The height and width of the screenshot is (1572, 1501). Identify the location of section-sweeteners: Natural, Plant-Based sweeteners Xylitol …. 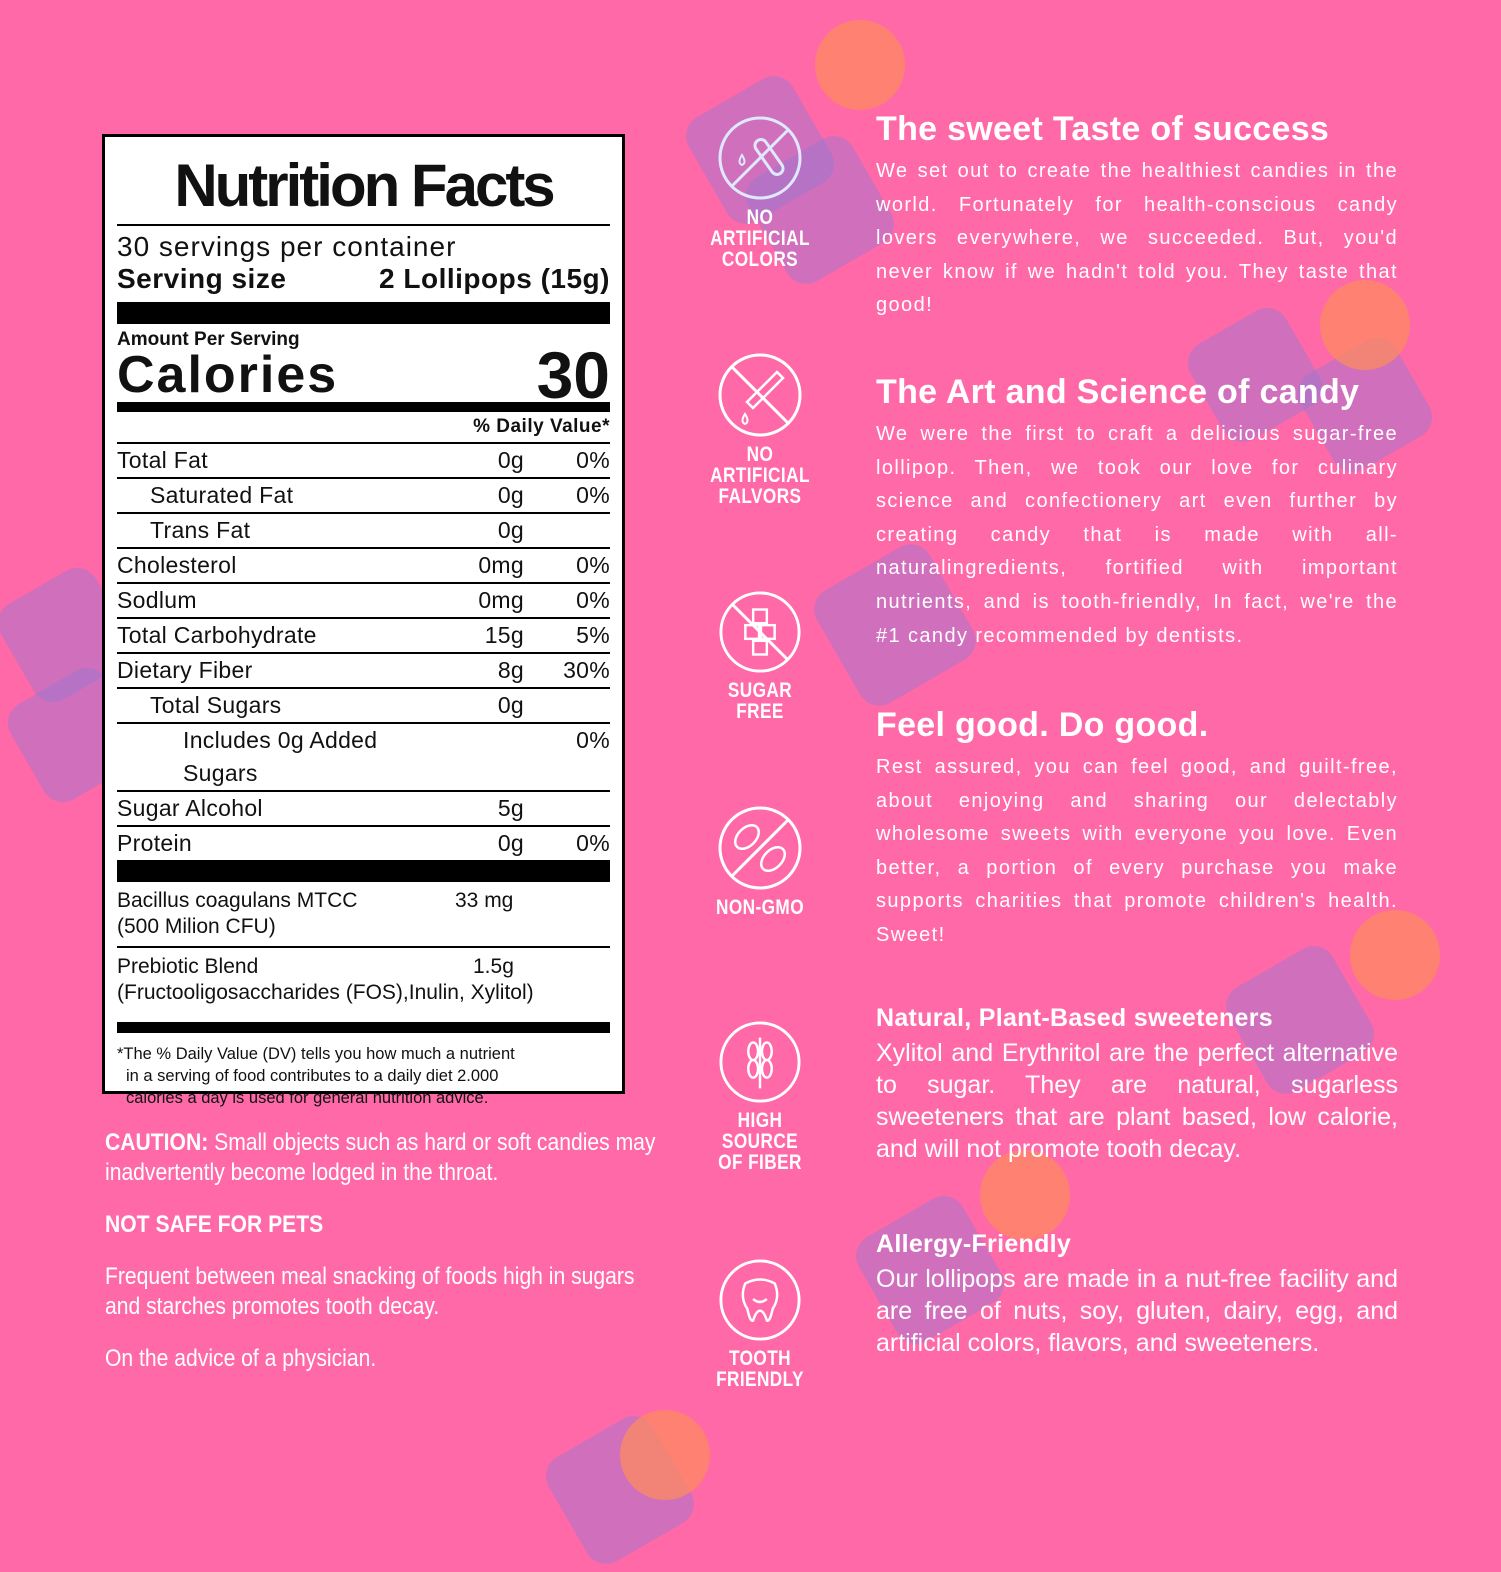
(1137, 1084).